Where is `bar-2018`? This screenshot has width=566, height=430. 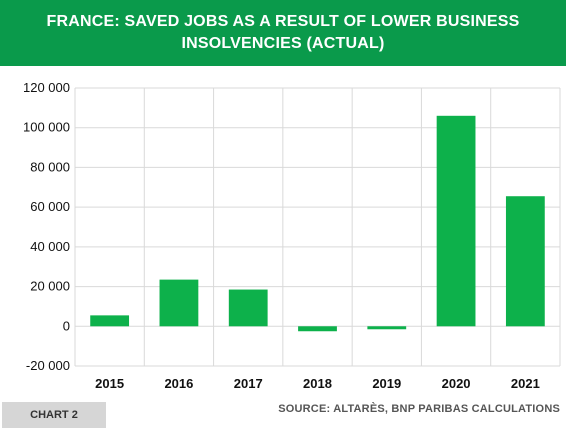 bar-2018 is located at coordinates (317, 329).